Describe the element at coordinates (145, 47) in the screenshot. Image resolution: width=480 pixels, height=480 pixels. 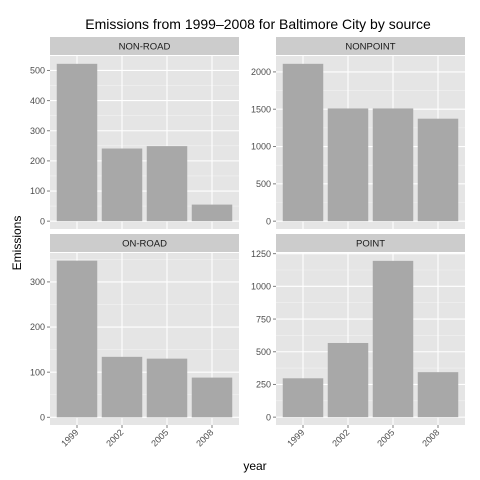
I see `facet-strip-label: NON-ROAD` at that location.